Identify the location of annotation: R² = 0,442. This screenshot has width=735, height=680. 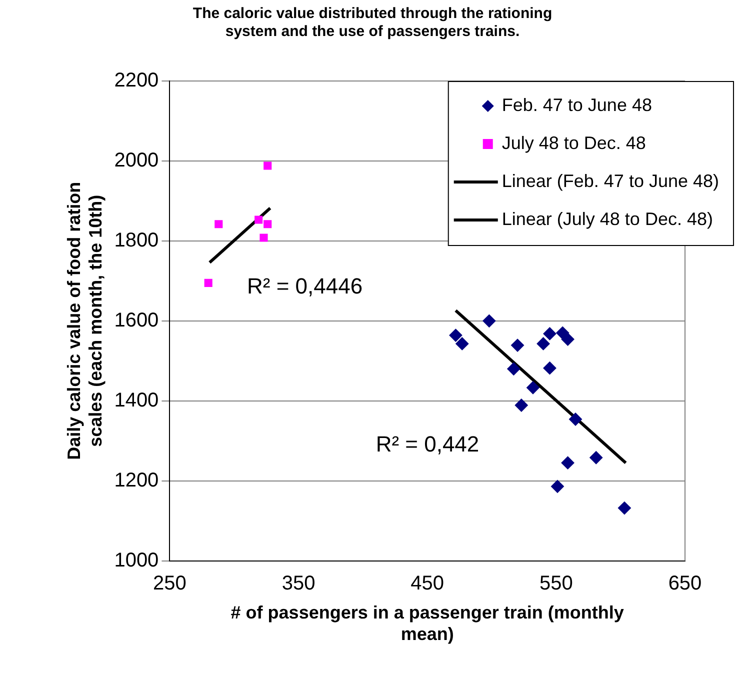
(428, 444).